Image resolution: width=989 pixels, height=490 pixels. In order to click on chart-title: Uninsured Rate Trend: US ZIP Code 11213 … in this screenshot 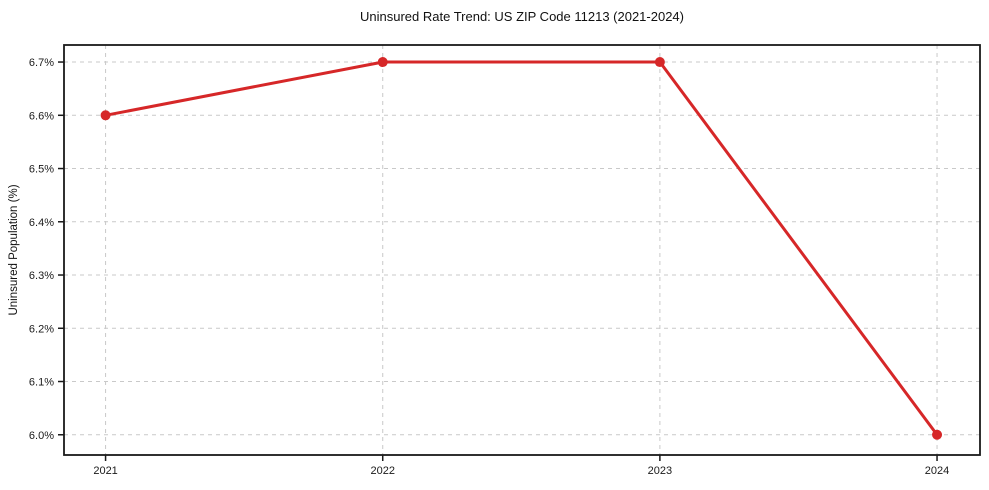, I will do `click(522, 16)`.